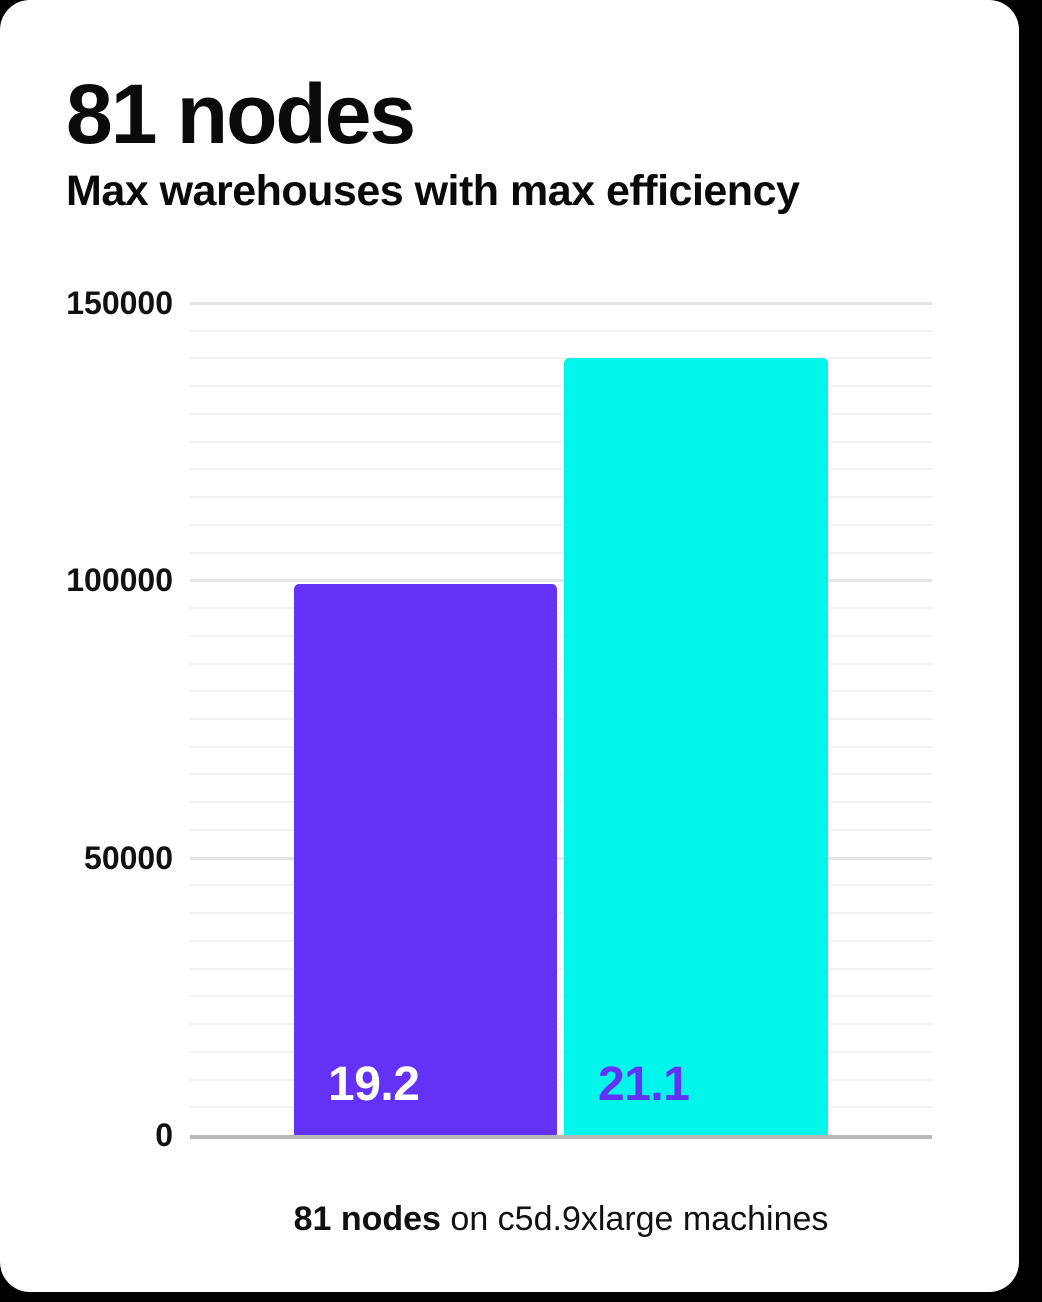 This screenshot has width=1042, height=1302. What do you see at coordinates (128, 857) in the screenshot?
I see `y-axis-tick-label: 50000` at bounding box center [128, 857].